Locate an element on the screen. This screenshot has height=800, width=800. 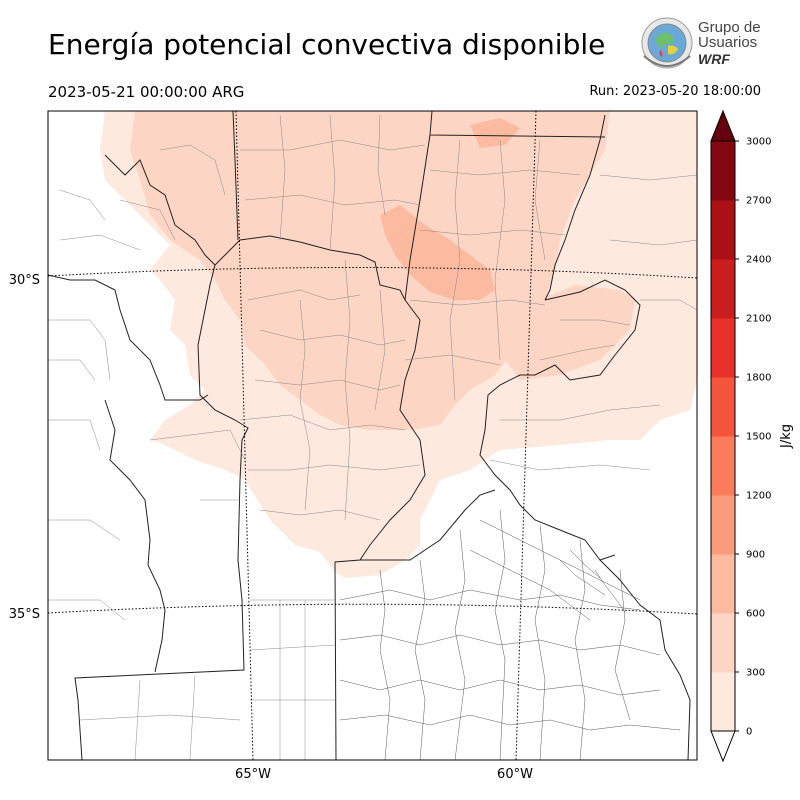
lat-label-35s: 35°S is located at coordinates (24, 614).